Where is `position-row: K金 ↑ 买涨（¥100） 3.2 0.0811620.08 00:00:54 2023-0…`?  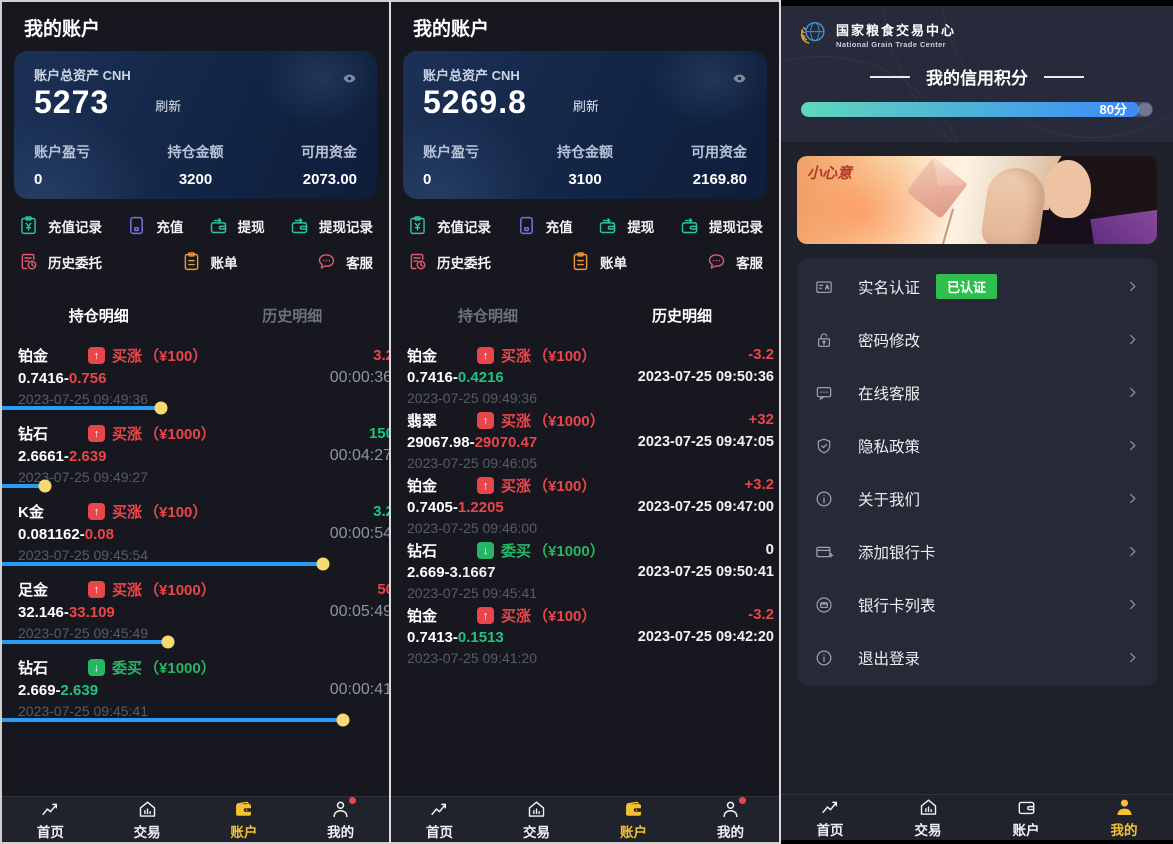 position-row: K金 ↑ 买涨（¥100） 3.2 0.0811620.08 00:00:54 2023-0… is located at coordinates (195, 534).